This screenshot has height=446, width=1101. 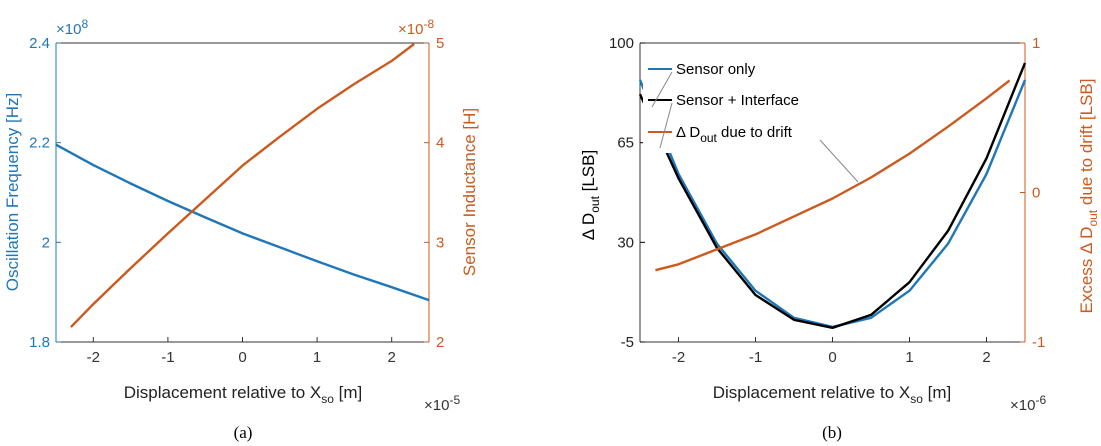 I want to click on panel-a-caption: (a), so click(x=243, y=432).